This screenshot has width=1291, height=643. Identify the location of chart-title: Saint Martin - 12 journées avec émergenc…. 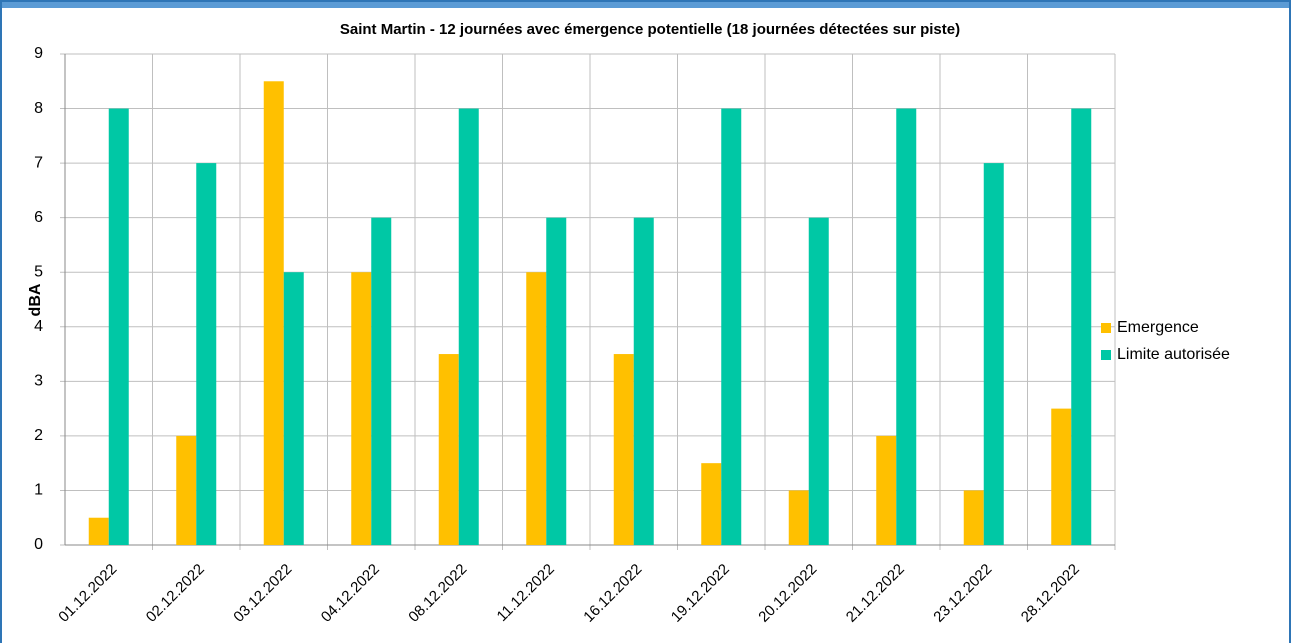
(650, 29).